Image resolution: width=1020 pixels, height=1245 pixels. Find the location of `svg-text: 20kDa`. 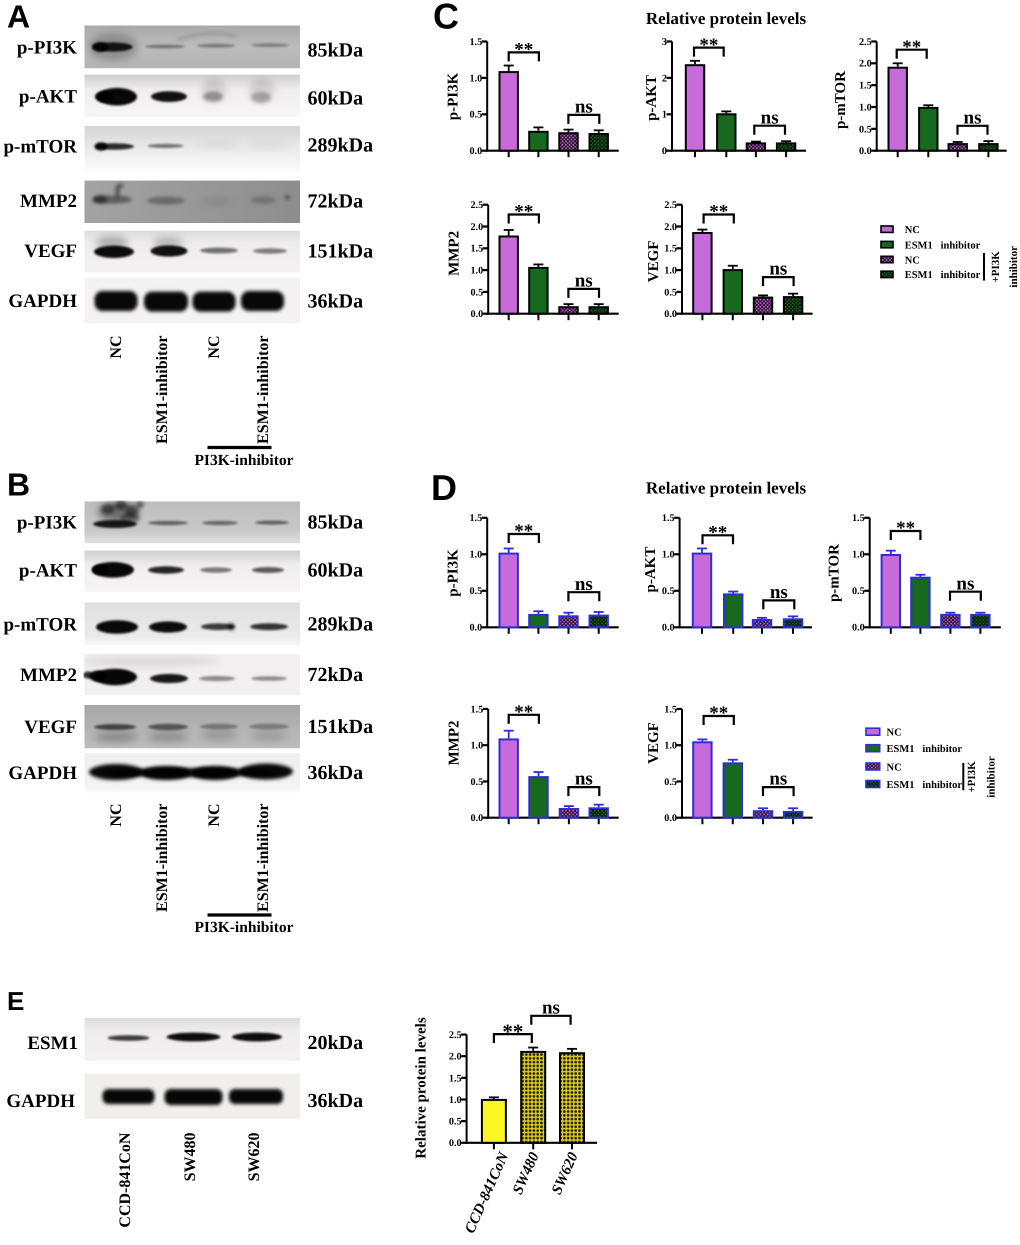

svg-text: 20kDa is located at coordinates (336, 1043).